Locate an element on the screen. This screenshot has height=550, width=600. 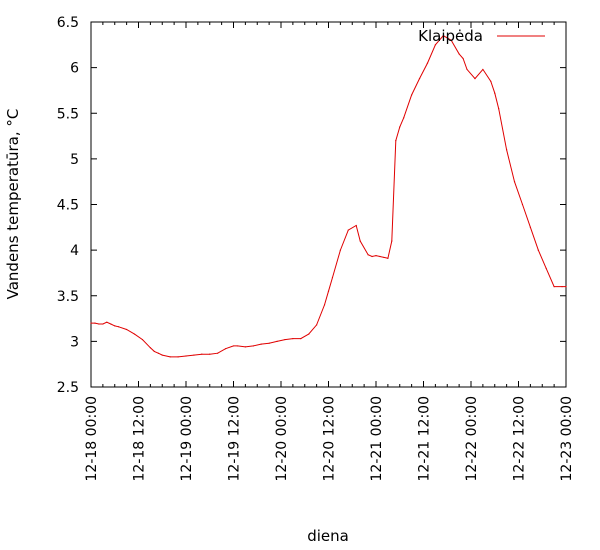
x-tick-label: 12-23 00:00 is located at coordinates (567, 438).